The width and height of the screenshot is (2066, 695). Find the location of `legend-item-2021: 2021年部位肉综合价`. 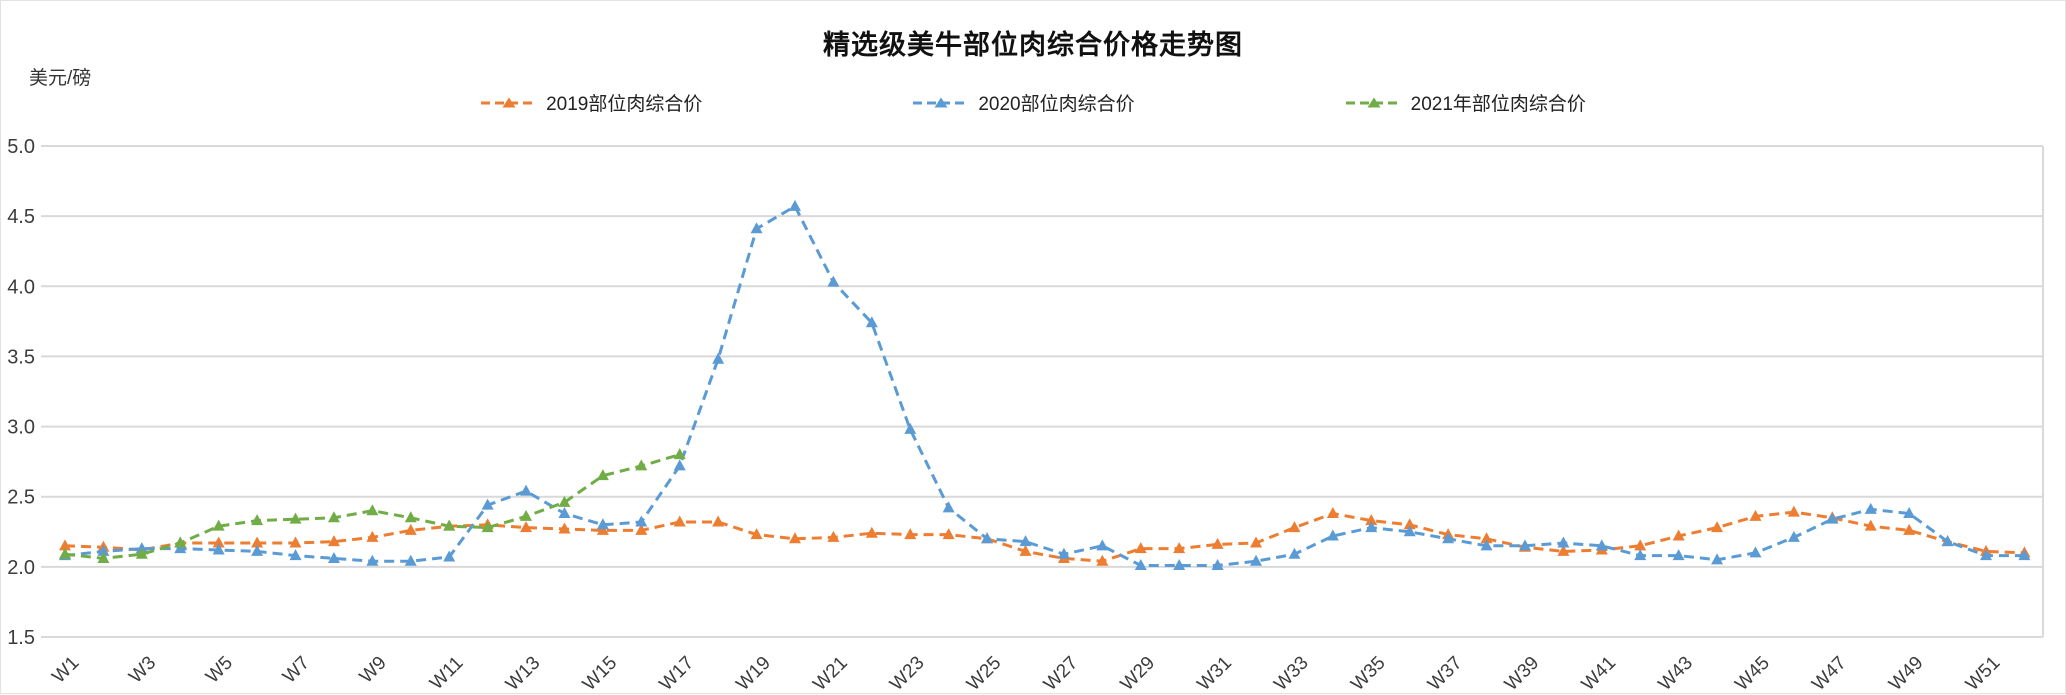

legend-item-2021: 2021年部位肉综合价 is located at coordinates (1465, 102).